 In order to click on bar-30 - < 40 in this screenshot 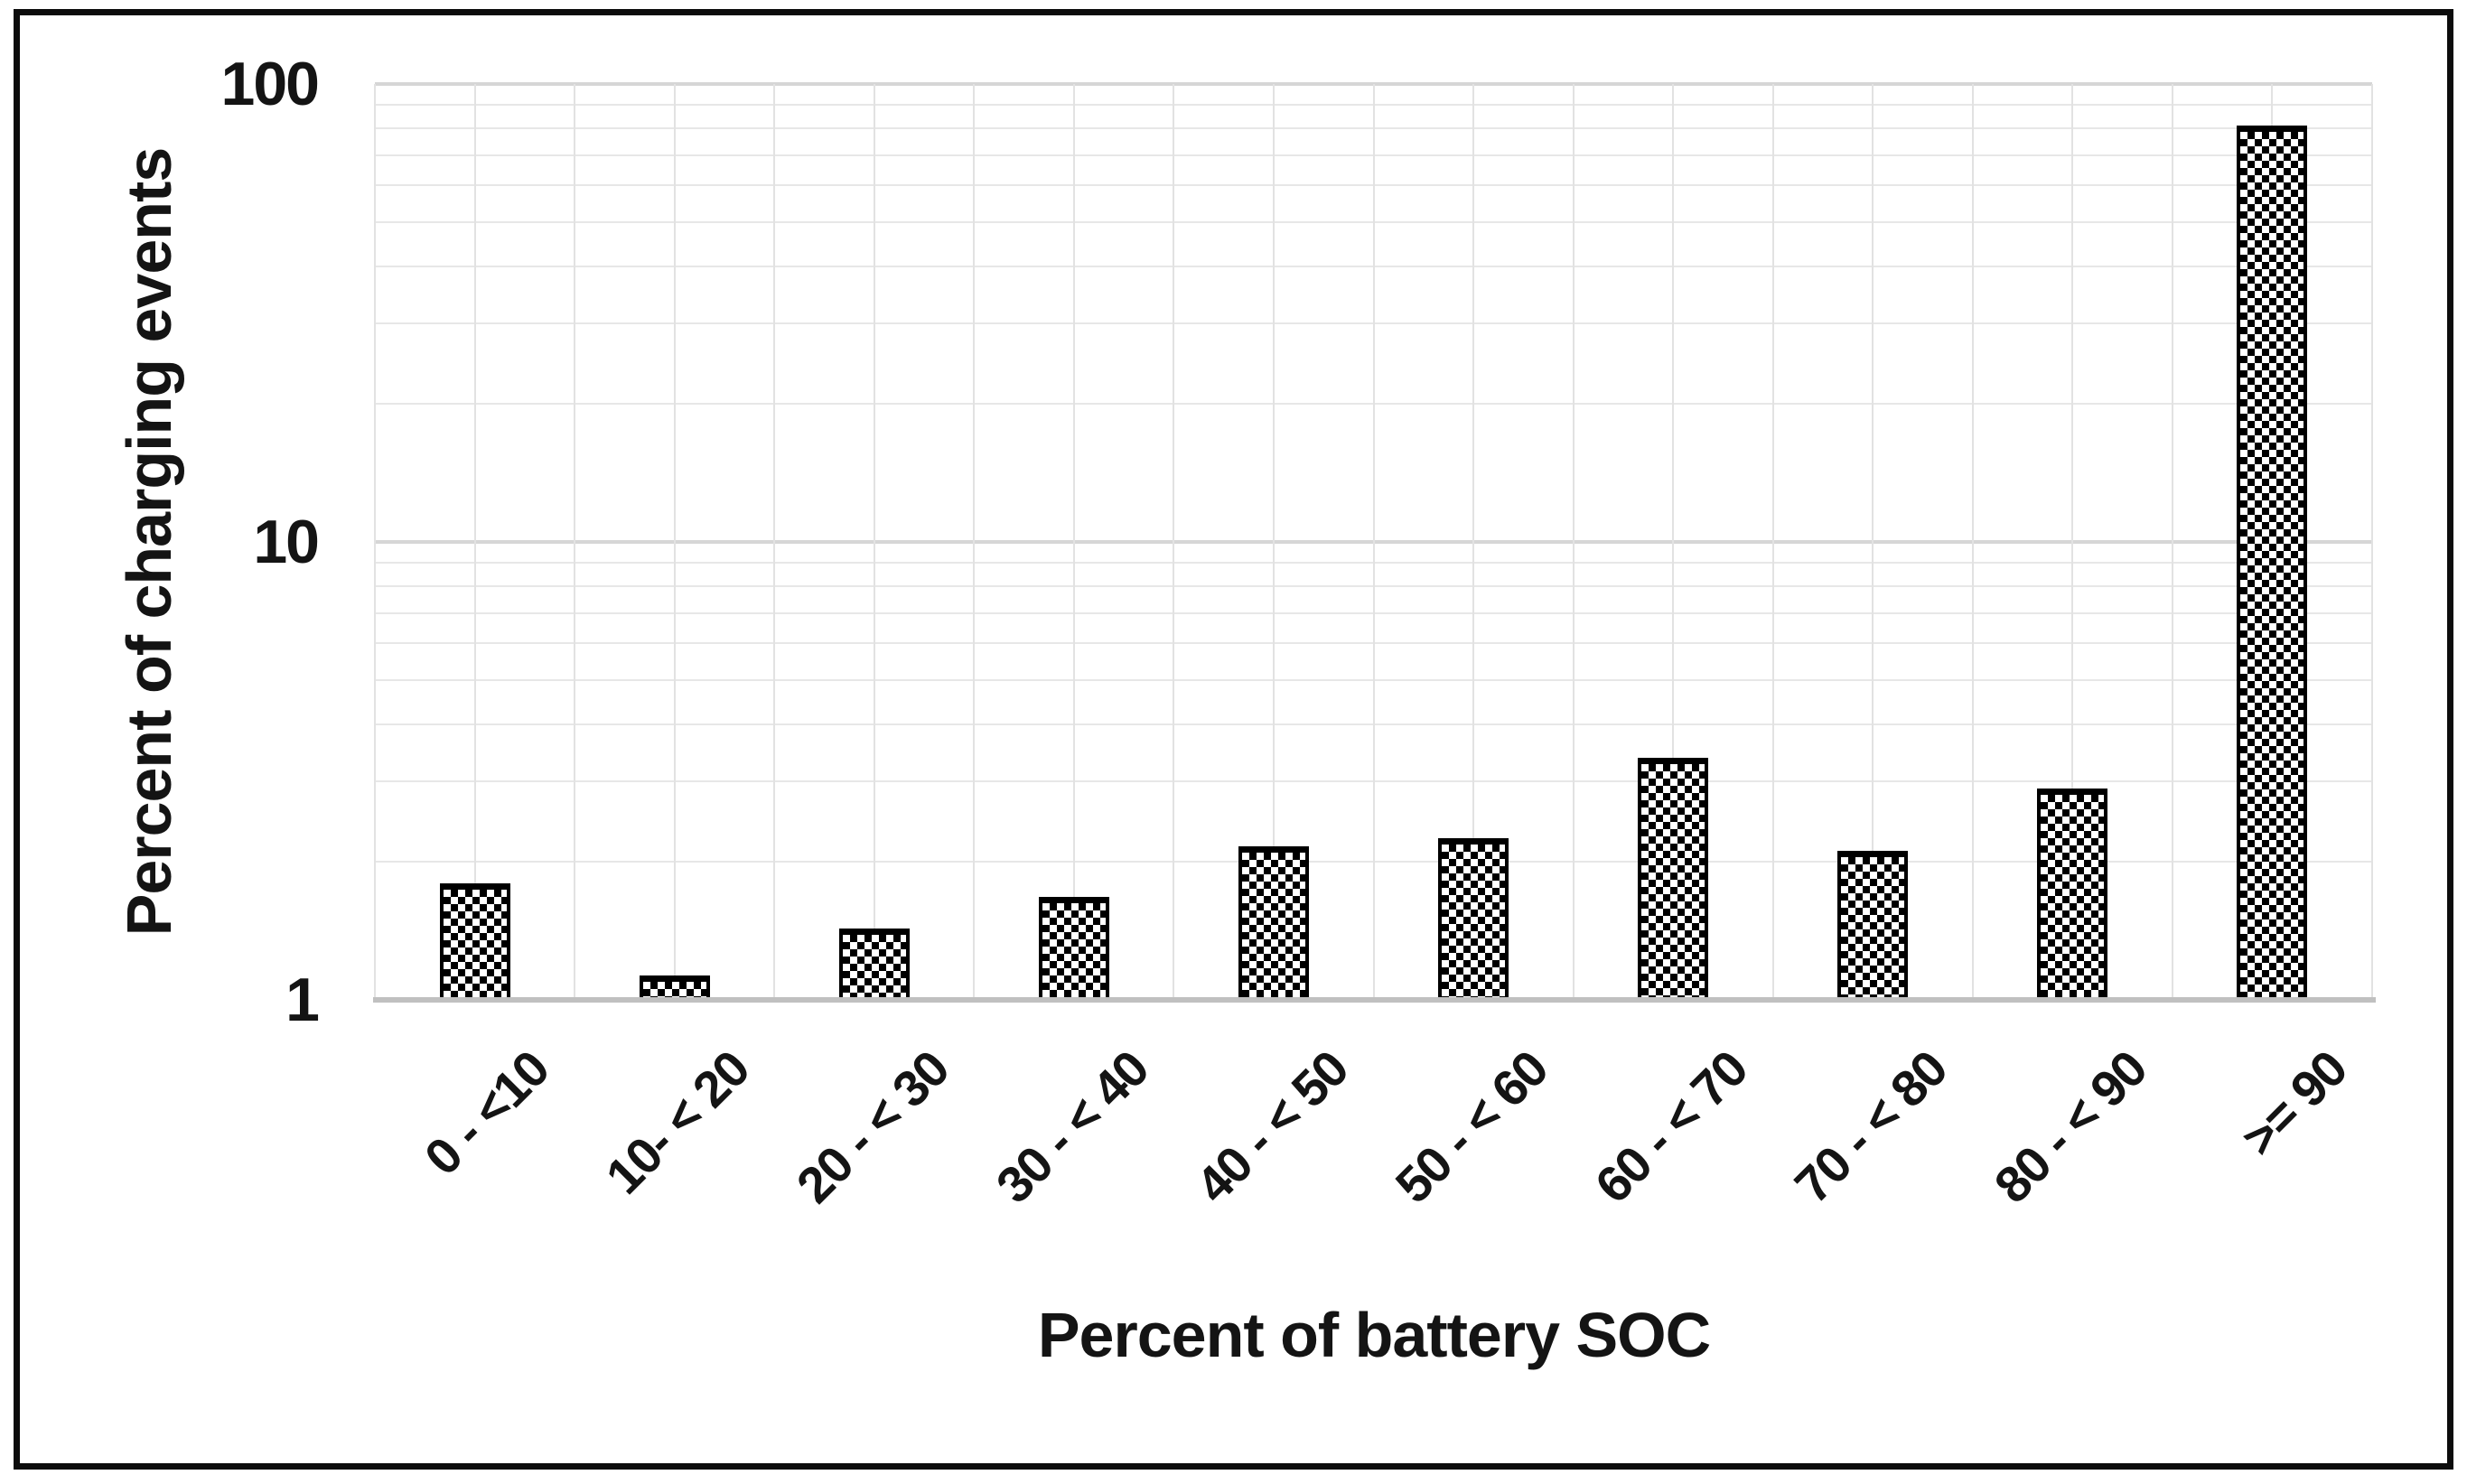, I will do `click(1074, 948)`.